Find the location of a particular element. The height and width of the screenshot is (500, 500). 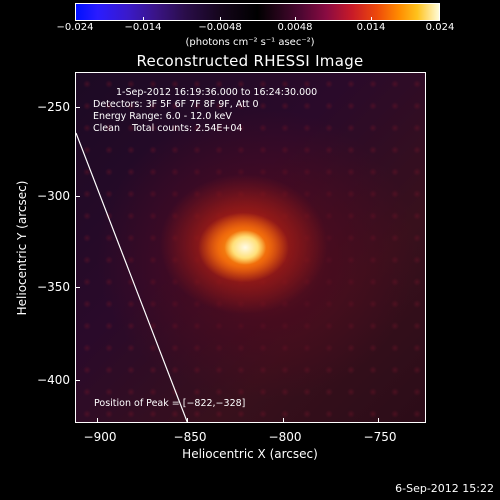

y-tick-label: −250 is located at coordinates (53, 107).